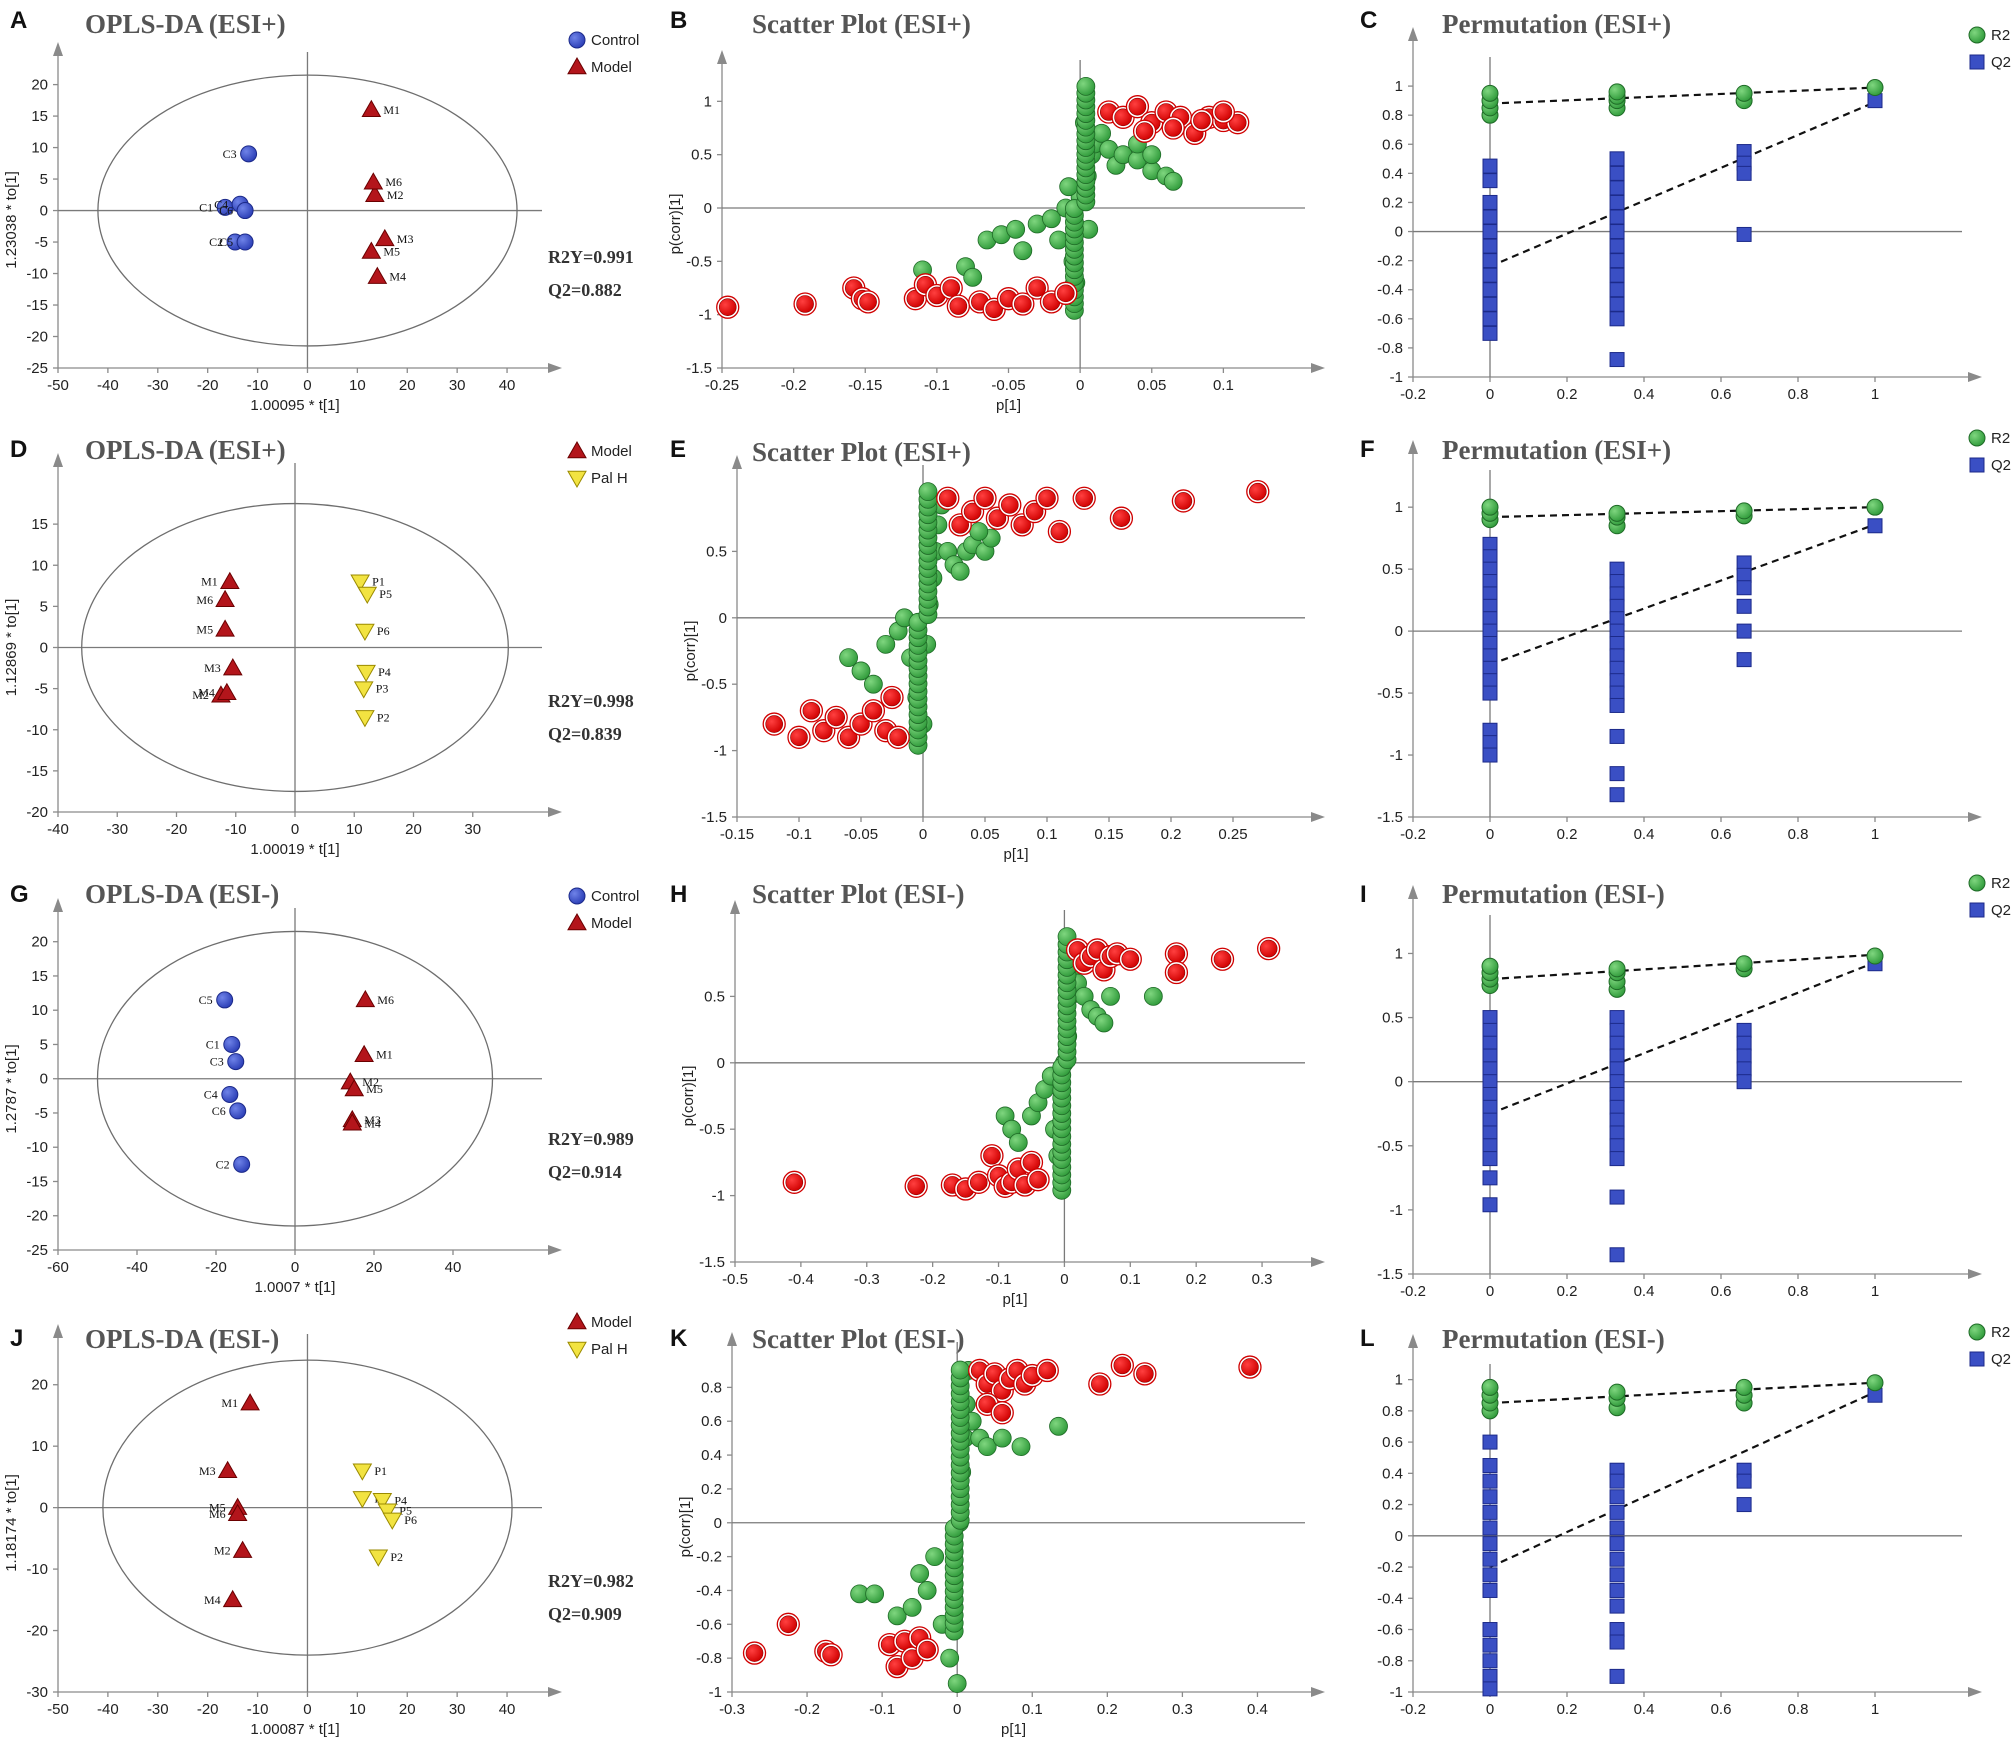 This screenshot has width=2016, height=1748. Describe the element at coordinates (1232, 834) in the screenshot. I see `x-tick-label: 0.25` at that location.